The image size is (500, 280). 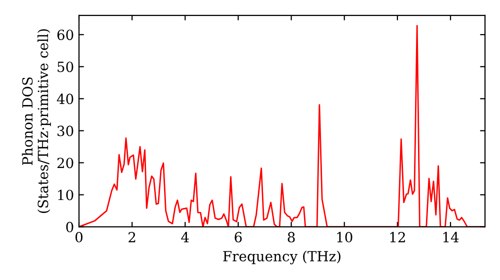 I want to click on x-tick-label: 12, so click(x=397, y=237).